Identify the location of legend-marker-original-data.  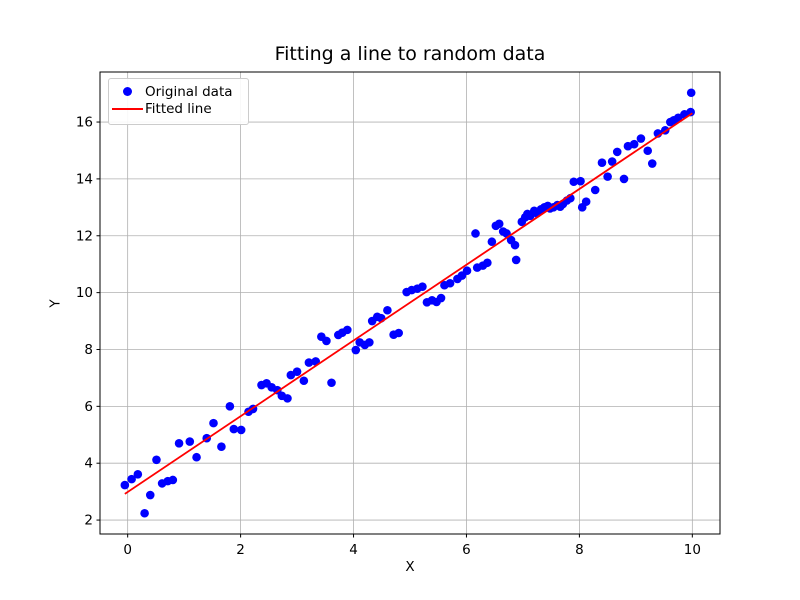
(127, 91).